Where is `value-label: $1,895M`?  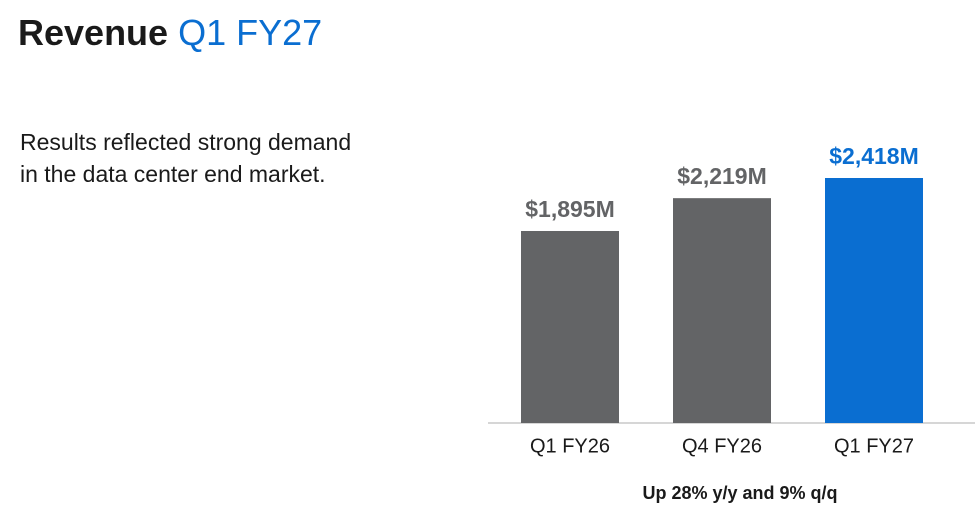
value-label: $1,895M is located at coordinates (570, 209).